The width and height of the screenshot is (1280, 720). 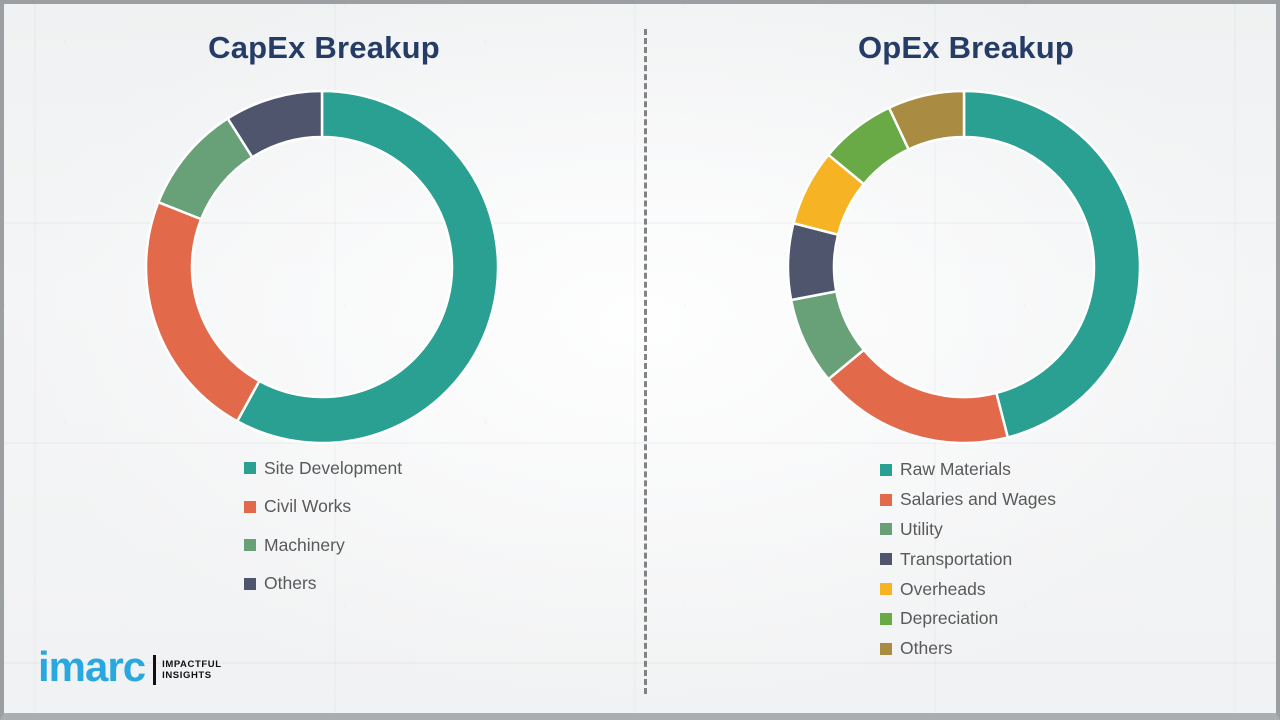 I want to click on legend-item: Utility, so click(x=968, y=530).